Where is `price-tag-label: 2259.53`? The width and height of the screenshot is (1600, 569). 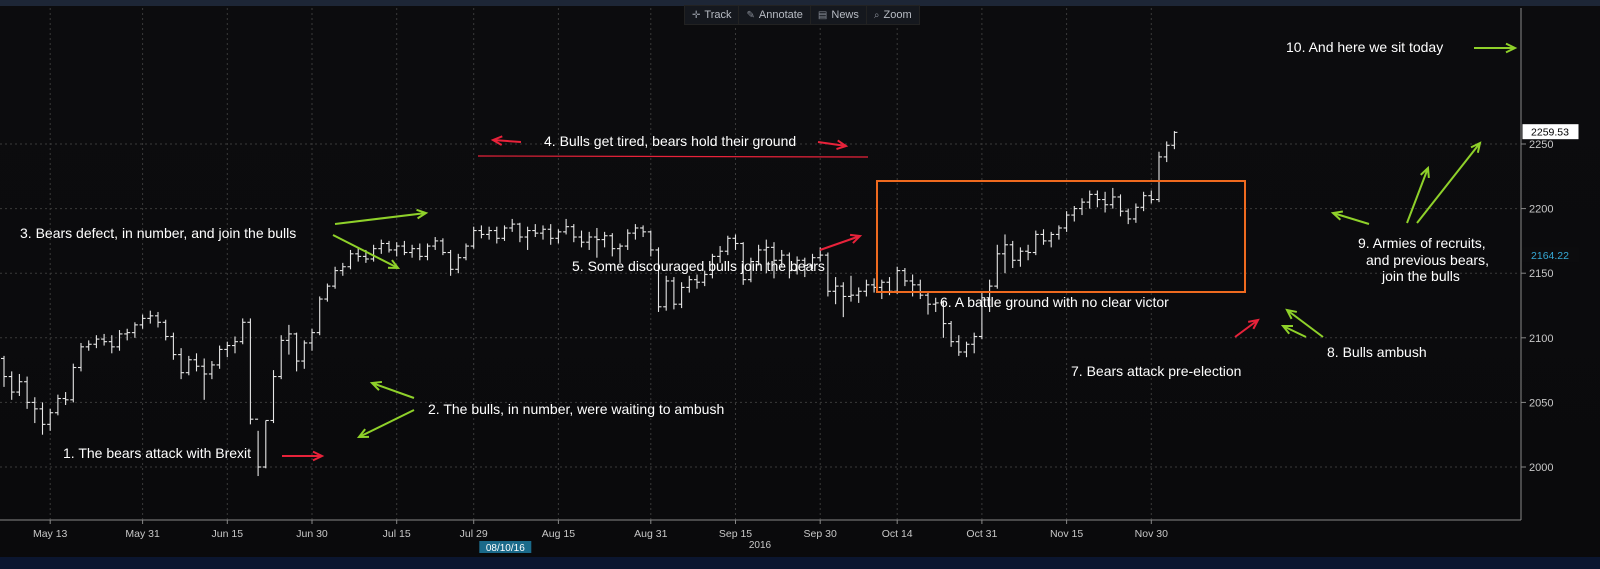
price-tag-label: 2259.53 is located at coordinates (1550, 133).